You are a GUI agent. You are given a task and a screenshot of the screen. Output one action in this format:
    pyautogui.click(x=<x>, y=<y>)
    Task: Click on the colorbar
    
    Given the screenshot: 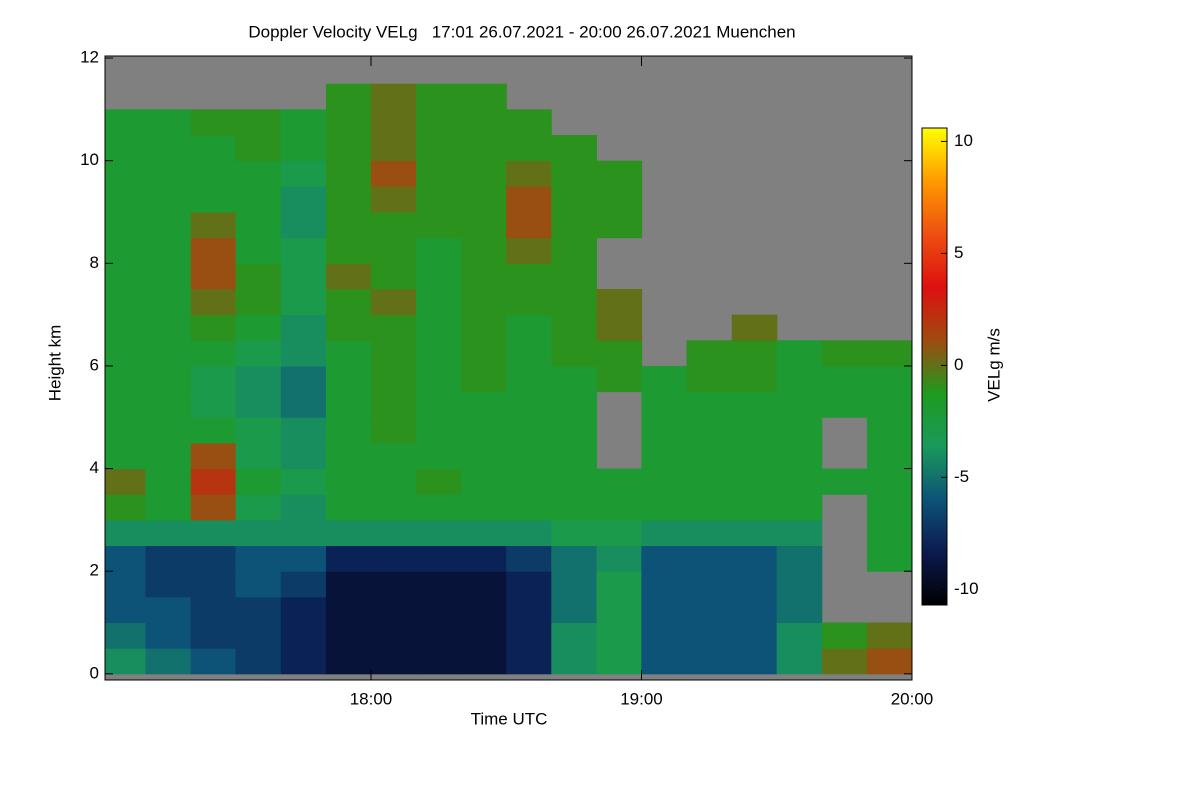 What is the action you would take?
    pyautogui.click(x=934, y=366)
    